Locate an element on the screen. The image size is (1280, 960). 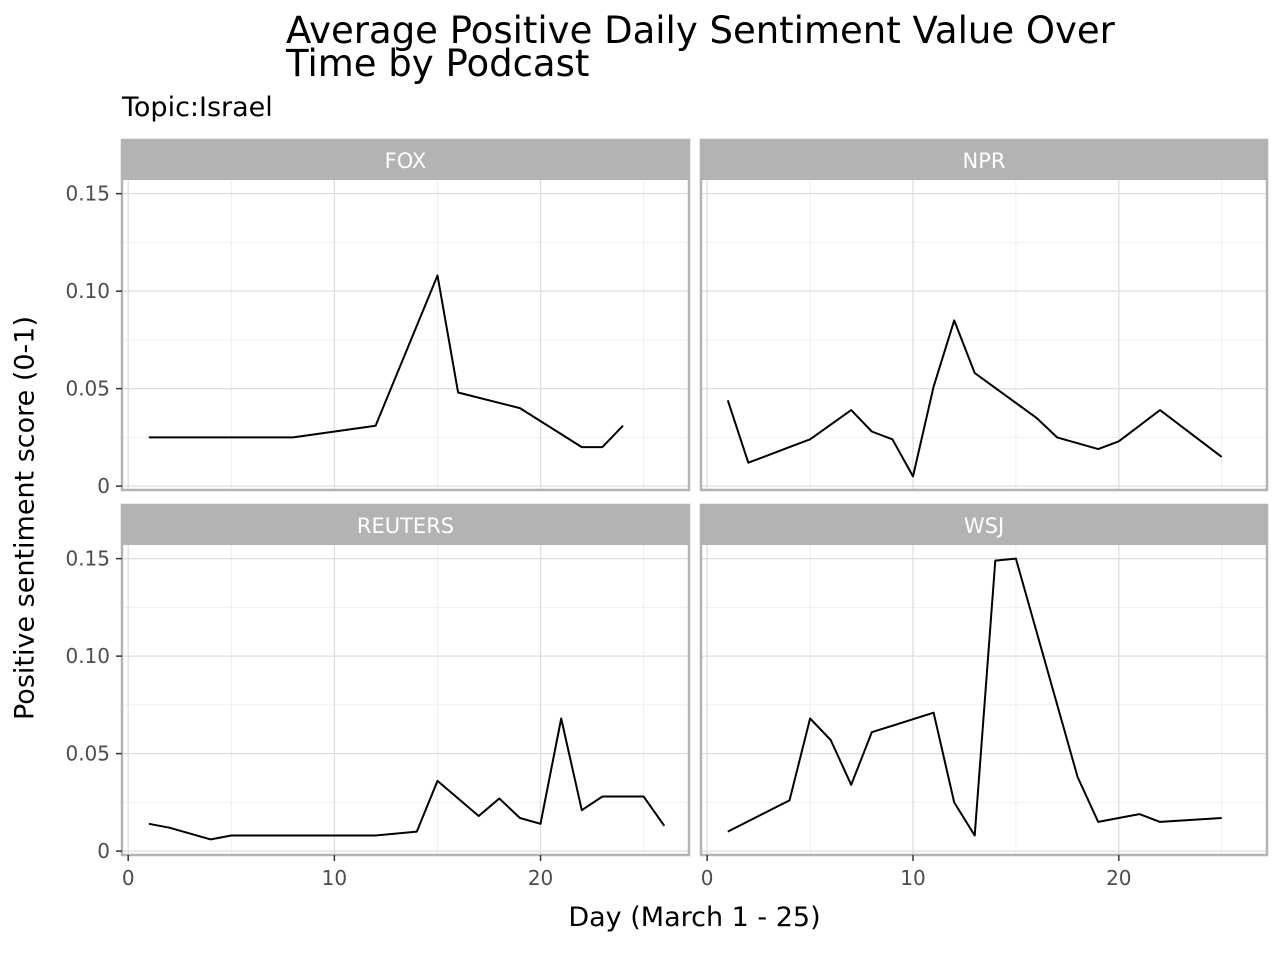
facet-label-wsj: WSJ is located at coordinates (984, 526).